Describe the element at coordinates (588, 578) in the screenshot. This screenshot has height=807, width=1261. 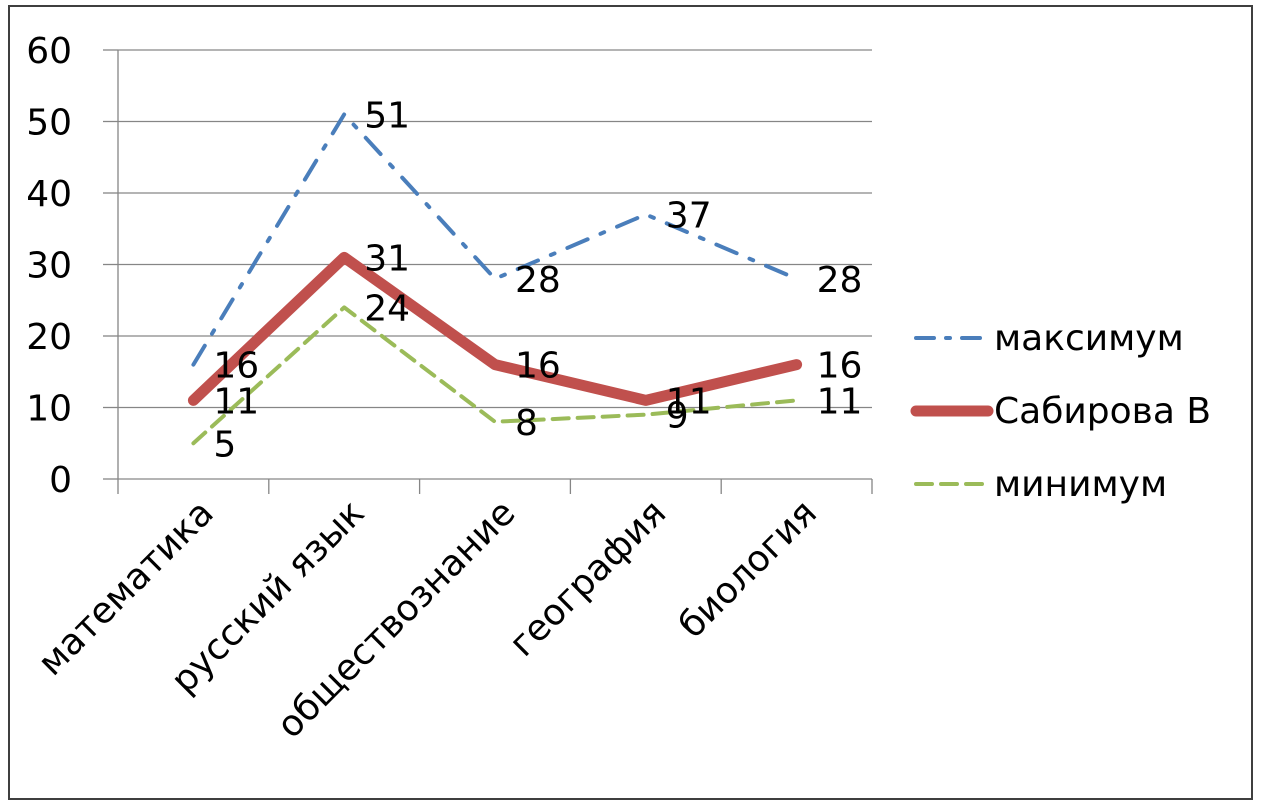
I see `x-tick-label: география` at that location.